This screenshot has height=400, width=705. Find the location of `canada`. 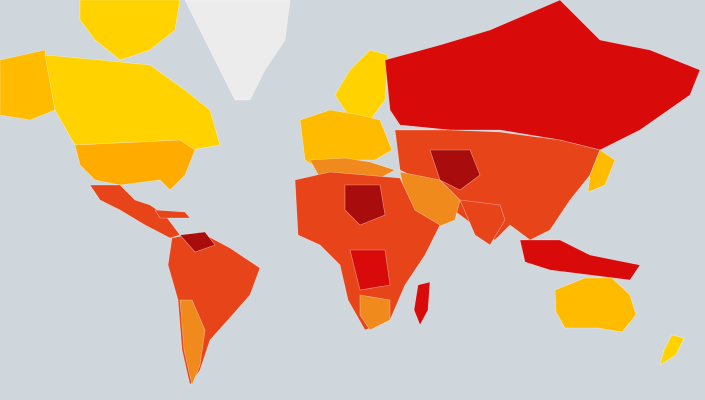

canada is located at coordinates (132, 102).